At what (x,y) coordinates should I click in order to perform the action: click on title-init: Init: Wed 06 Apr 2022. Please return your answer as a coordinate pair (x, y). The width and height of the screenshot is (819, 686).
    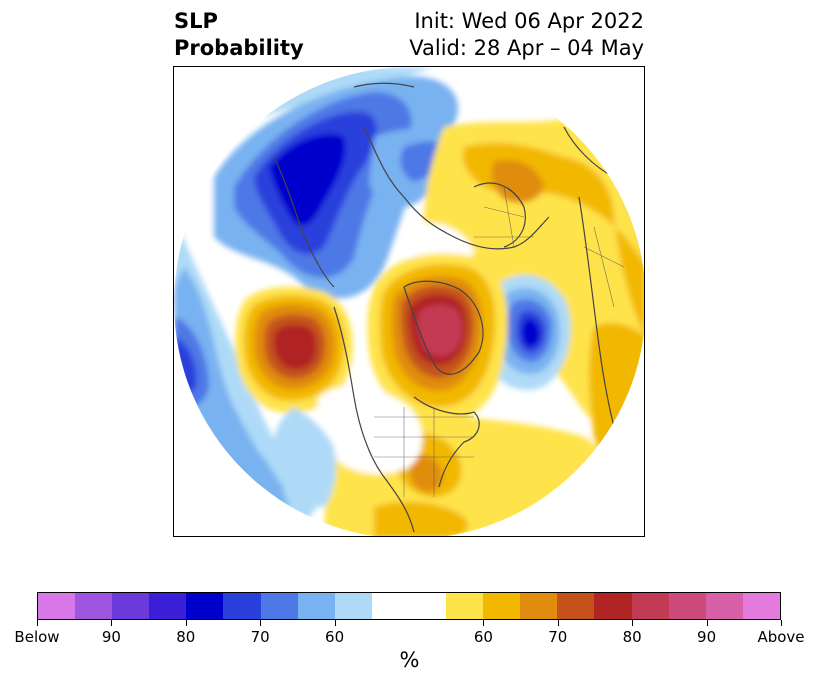
    Looking at the image, I should click on (529, 21).